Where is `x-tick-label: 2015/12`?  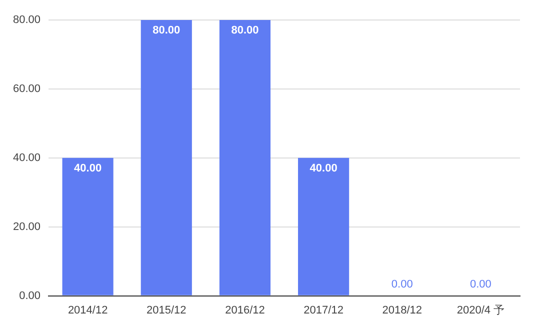
x-tick-label: 2015/12 is located at coordinates (166, 310).